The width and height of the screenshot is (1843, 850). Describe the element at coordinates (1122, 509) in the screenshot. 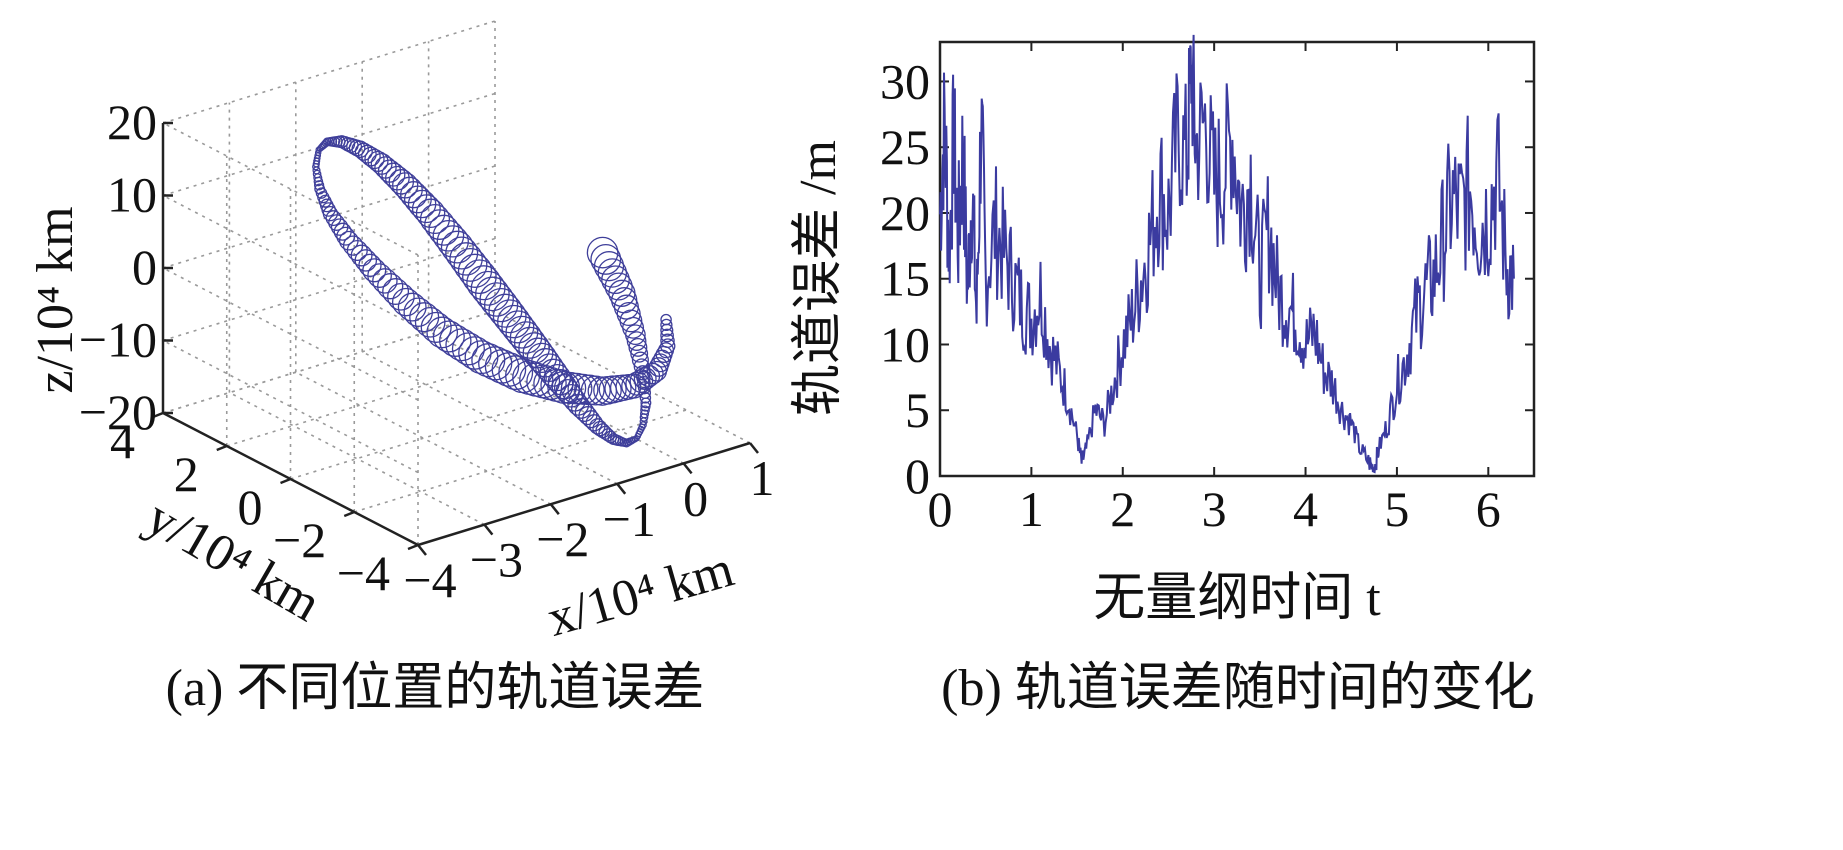

I see `x-tick-label: 2` at that location.